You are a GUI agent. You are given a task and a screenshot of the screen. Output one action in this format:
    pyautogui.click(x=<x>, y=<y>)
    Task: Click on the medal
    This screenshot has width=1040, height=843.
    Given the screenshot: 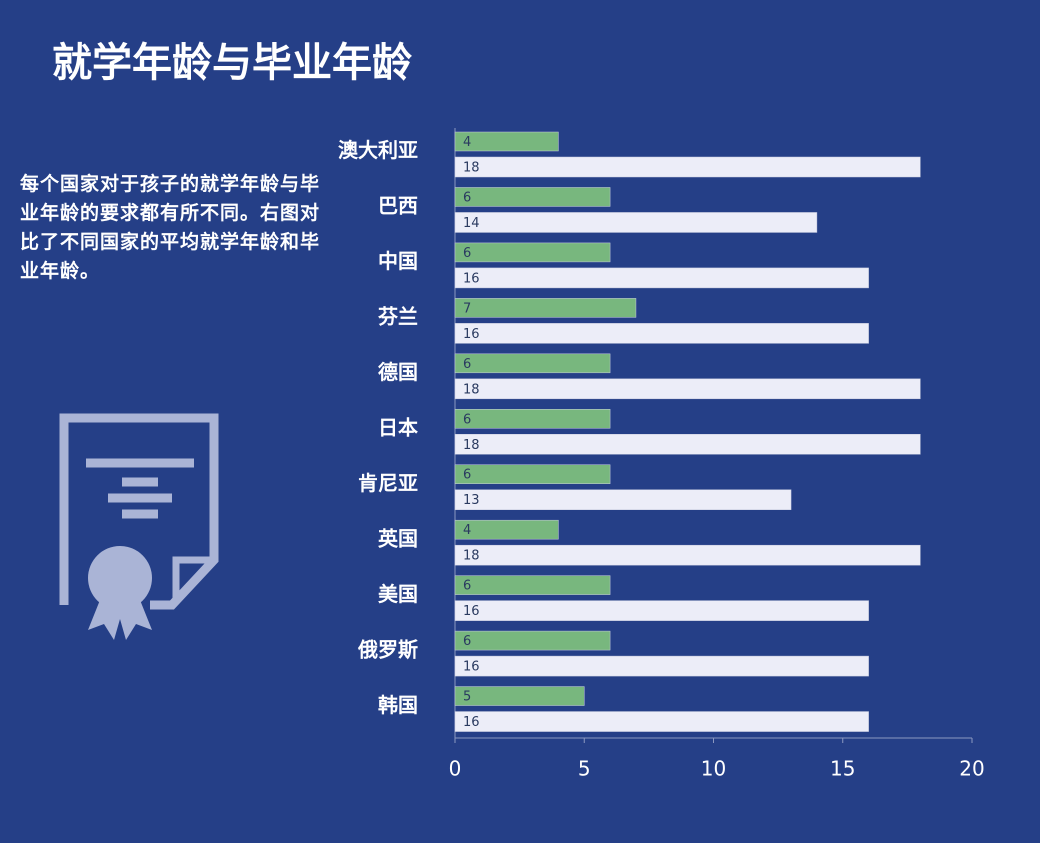 What is the action you would take?
    pyautogui.click(x=120, y=593)
    